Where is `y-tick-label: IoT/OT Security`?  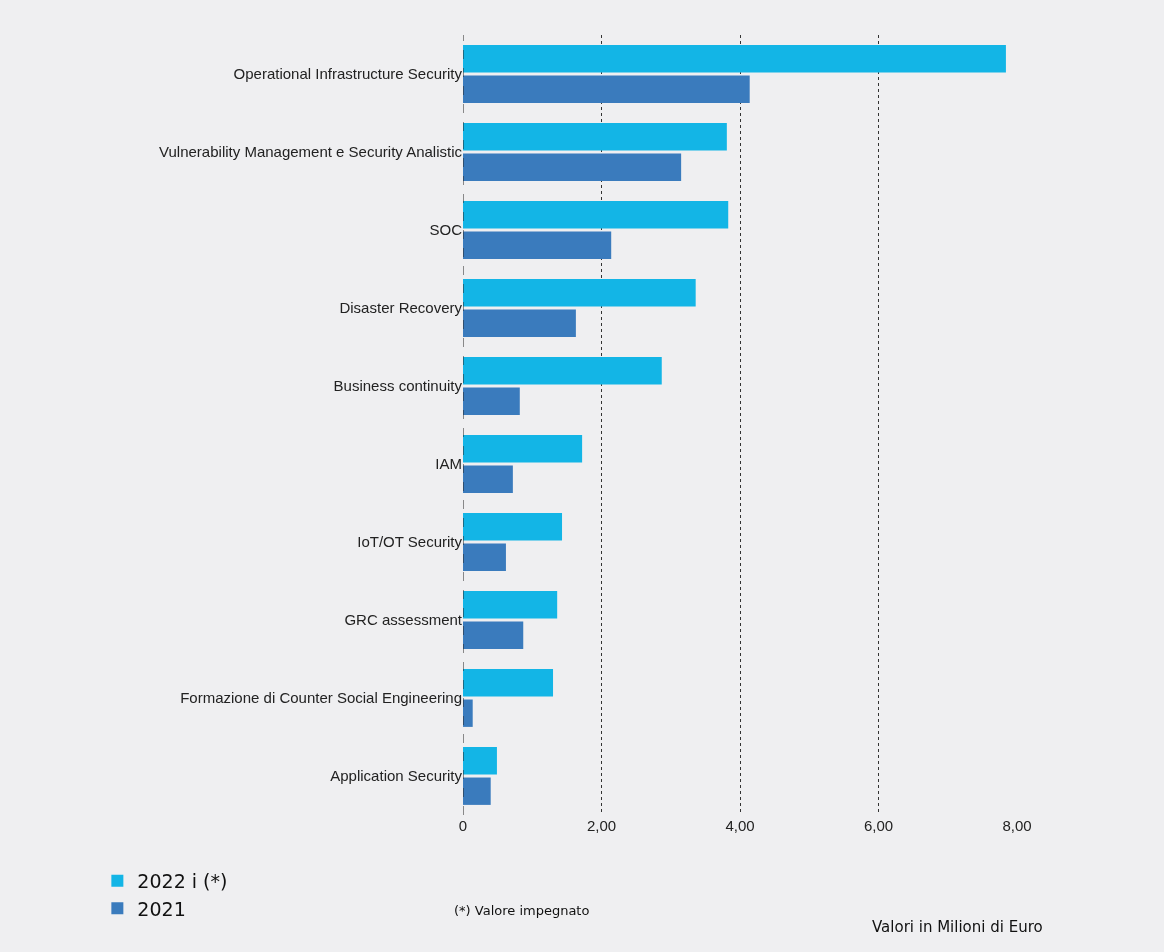
y-tick-label: IoT/OT Security is located at coordinates (410, 542).